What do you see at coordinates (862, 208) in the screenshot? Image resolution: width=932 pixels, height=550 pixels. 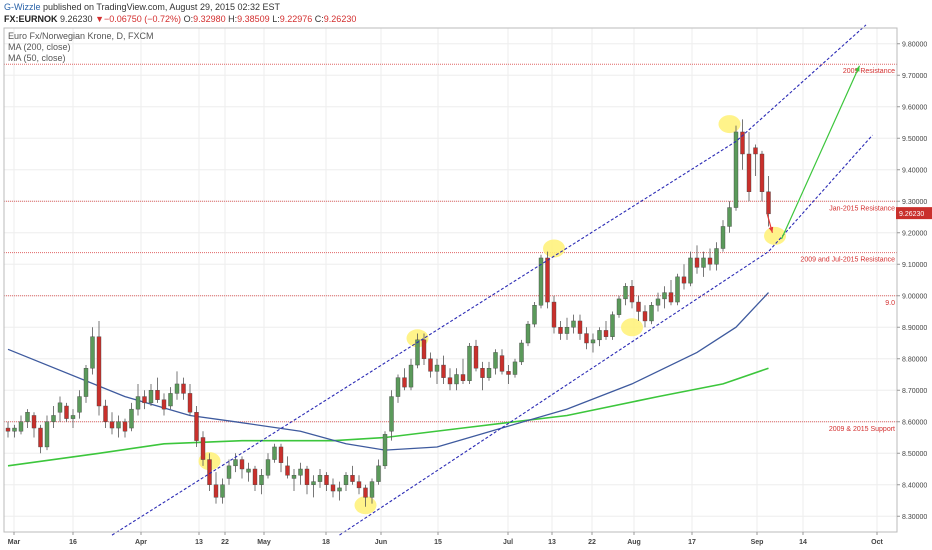 I see `level-label: Jan-2015 Resistance` at bounding box center [862, 208].